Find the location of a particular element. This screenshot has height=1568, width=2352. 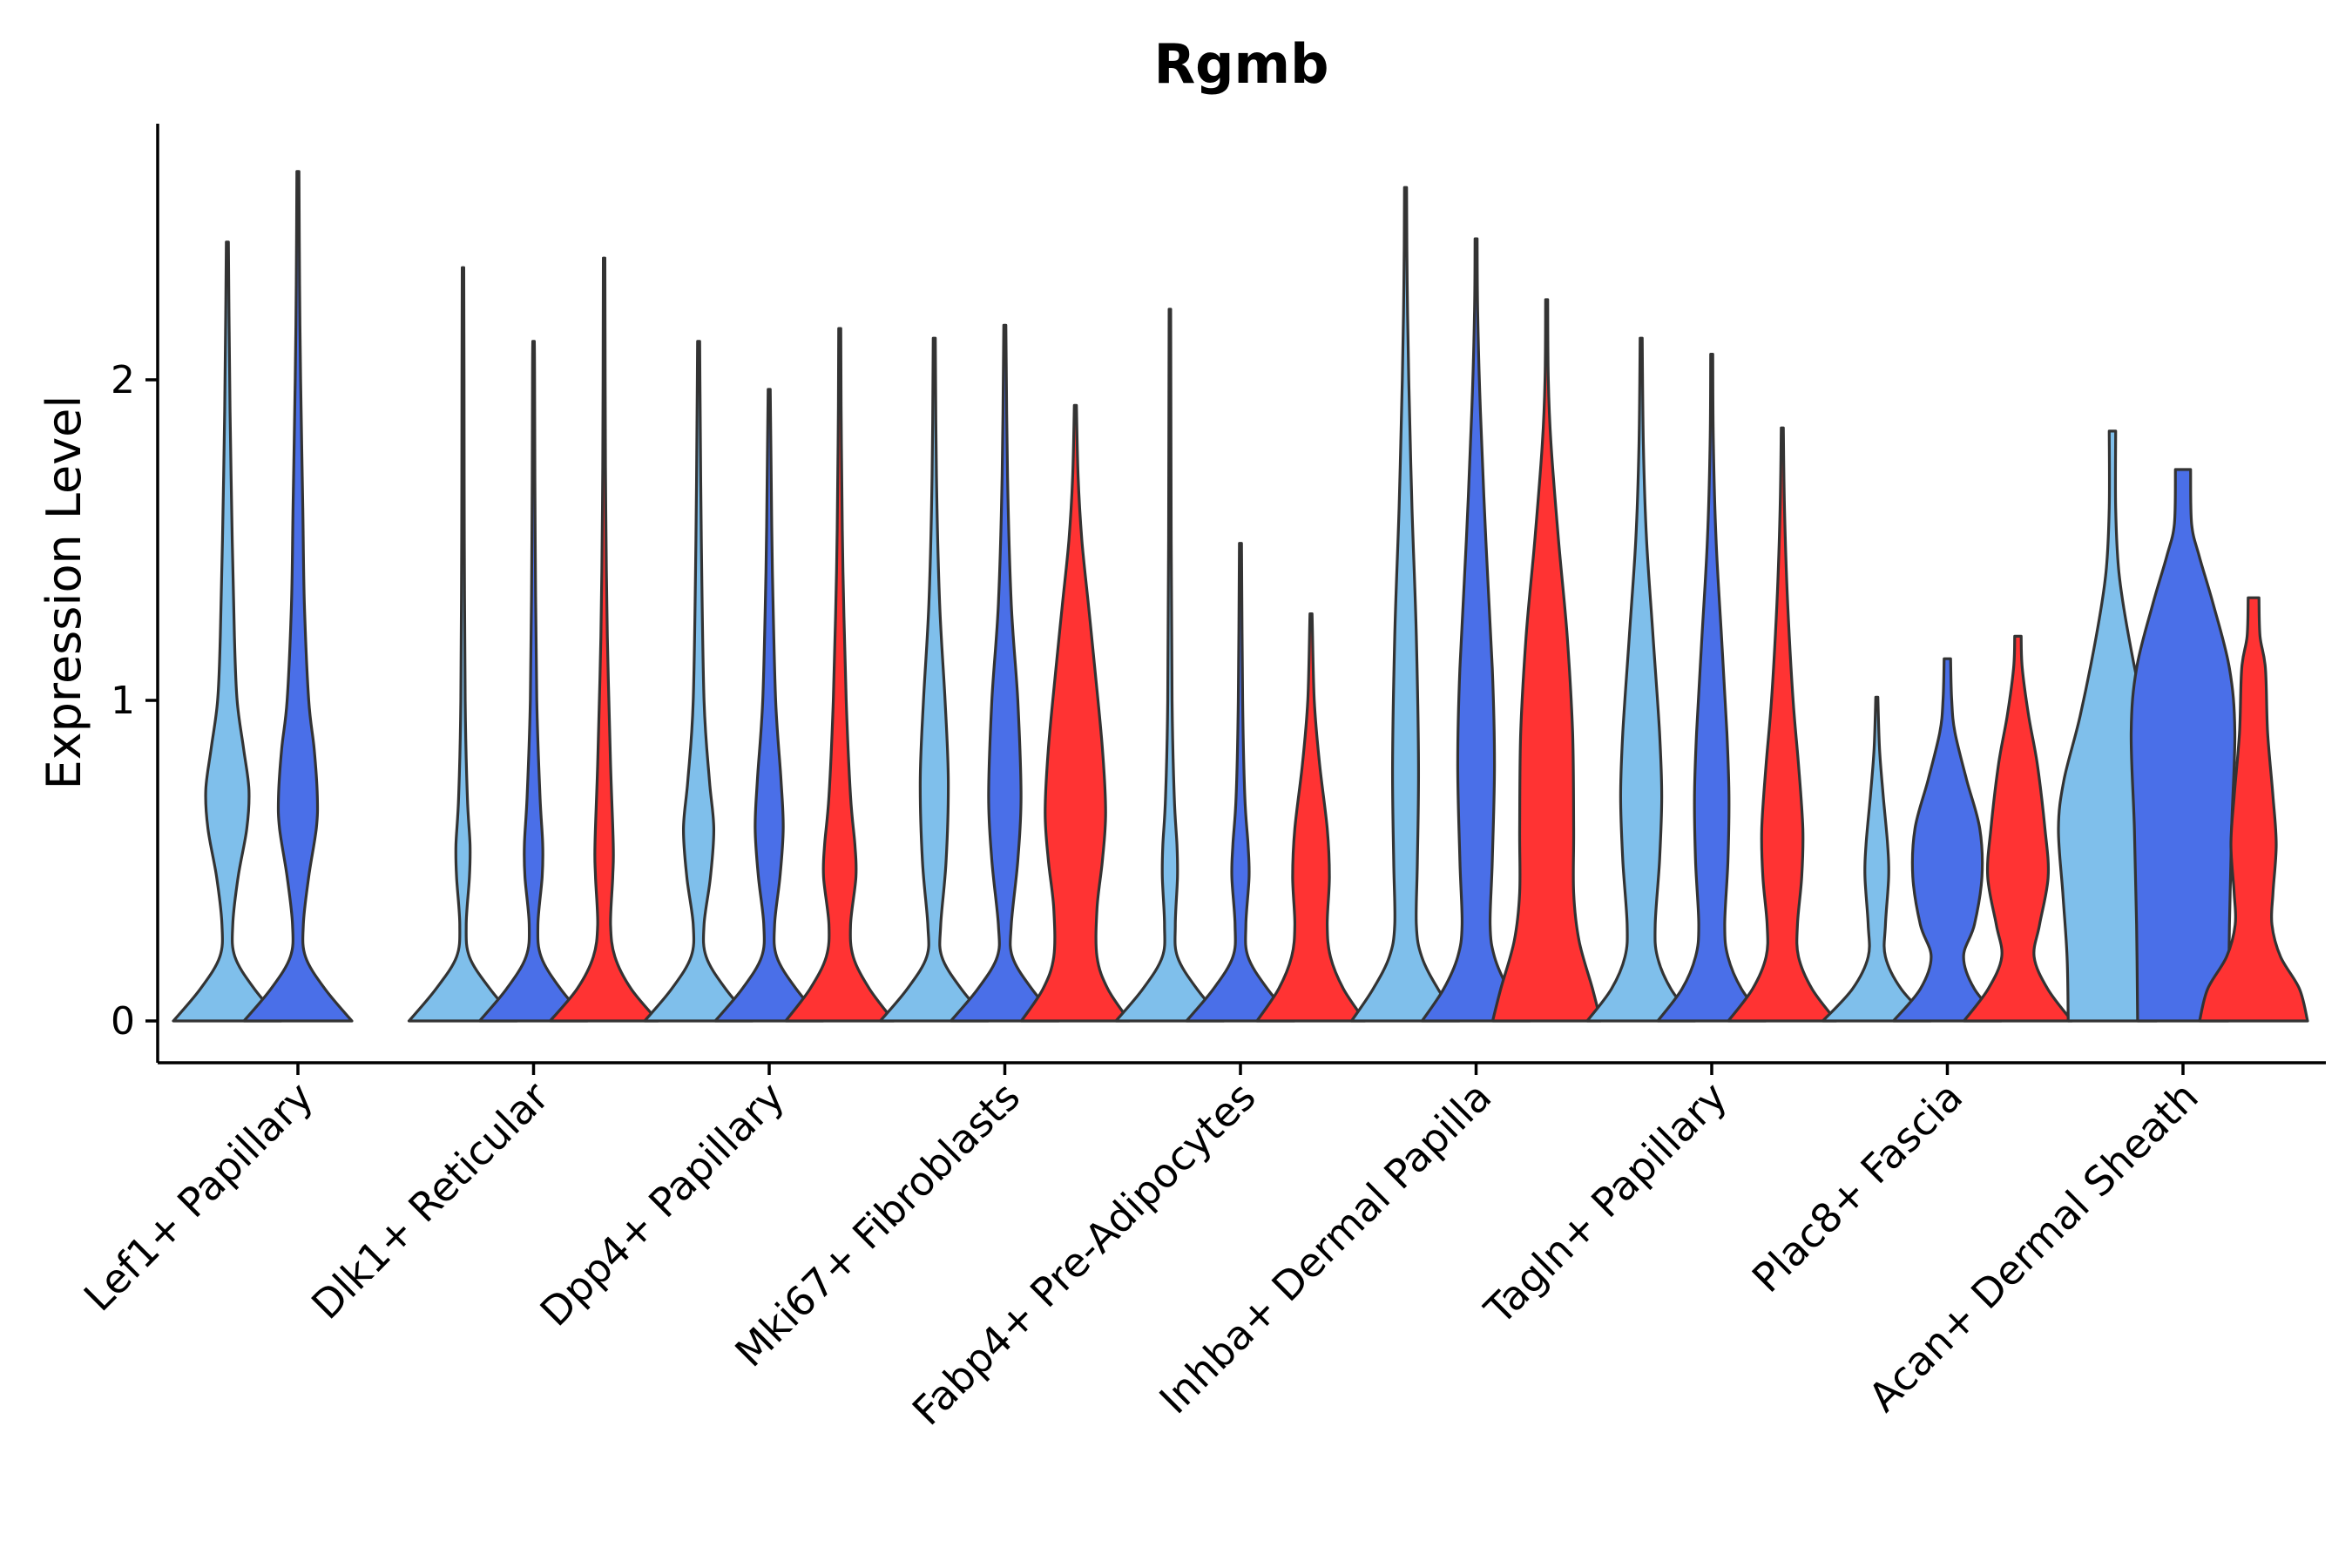

y-tick-label: 0 is located at coordinates (123, 1022).